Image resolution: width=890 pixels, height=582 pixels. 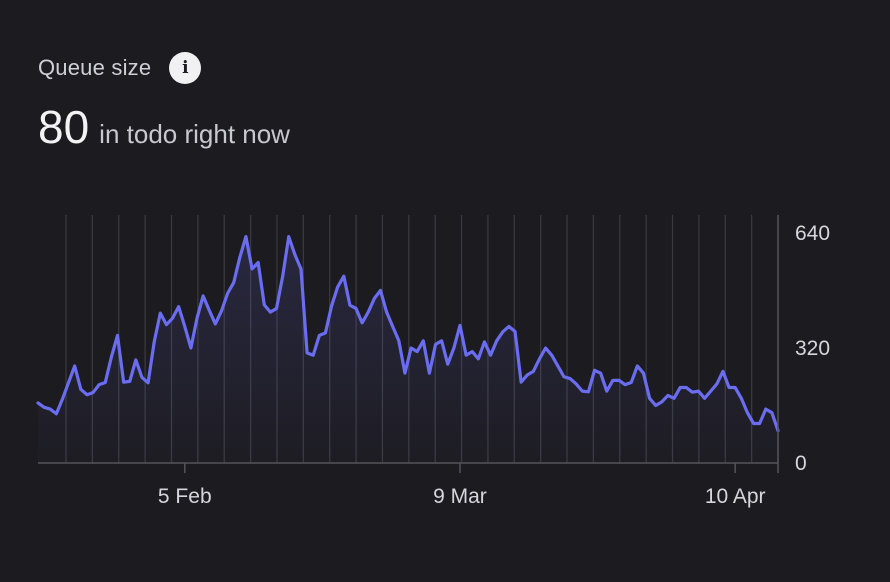 What do you see at coordinates (95, 67) in the screenshot?
I see `card-title: Queue size` at bounding box center [95, 67].